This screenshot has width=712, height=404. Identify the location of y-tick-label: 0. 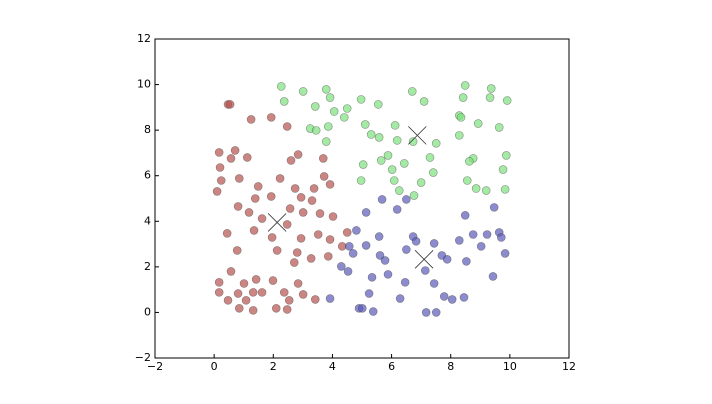
(147, 311).